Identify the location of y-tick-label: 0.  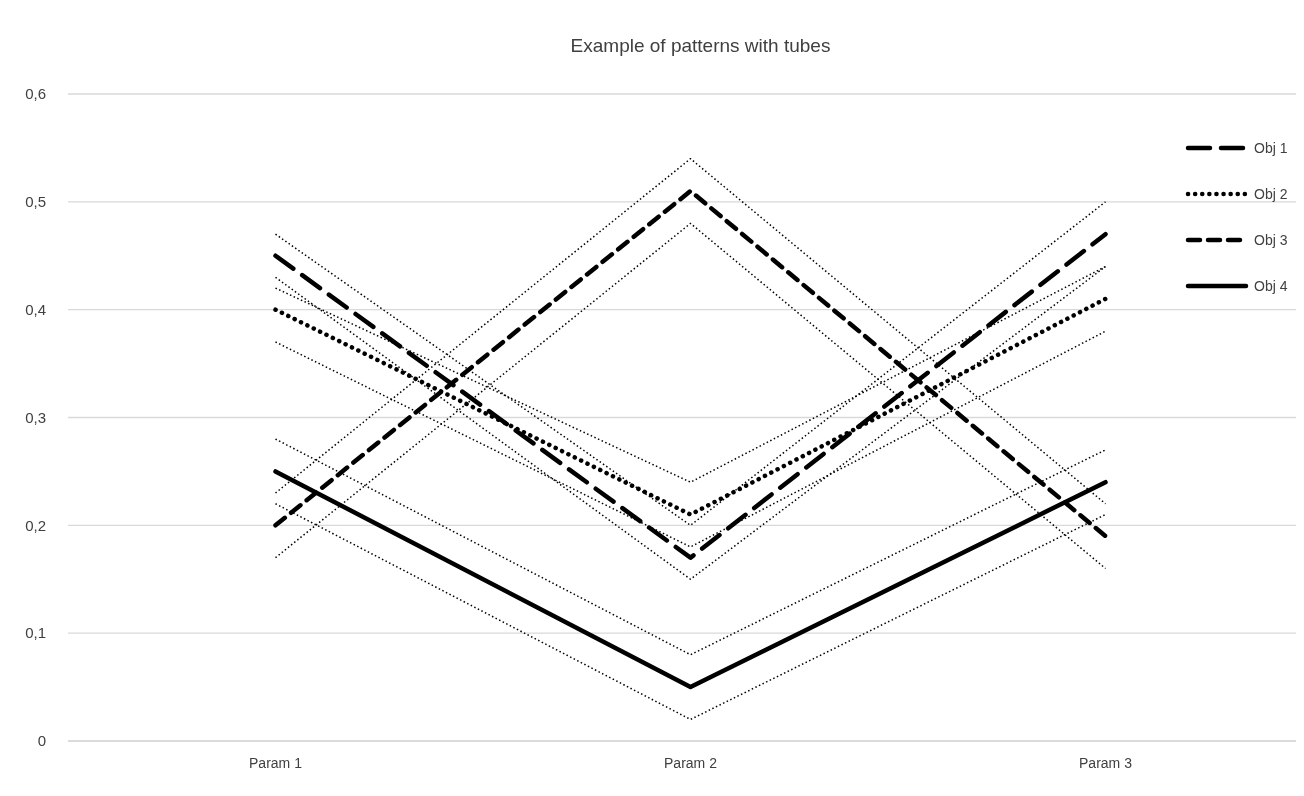
(41, 741).